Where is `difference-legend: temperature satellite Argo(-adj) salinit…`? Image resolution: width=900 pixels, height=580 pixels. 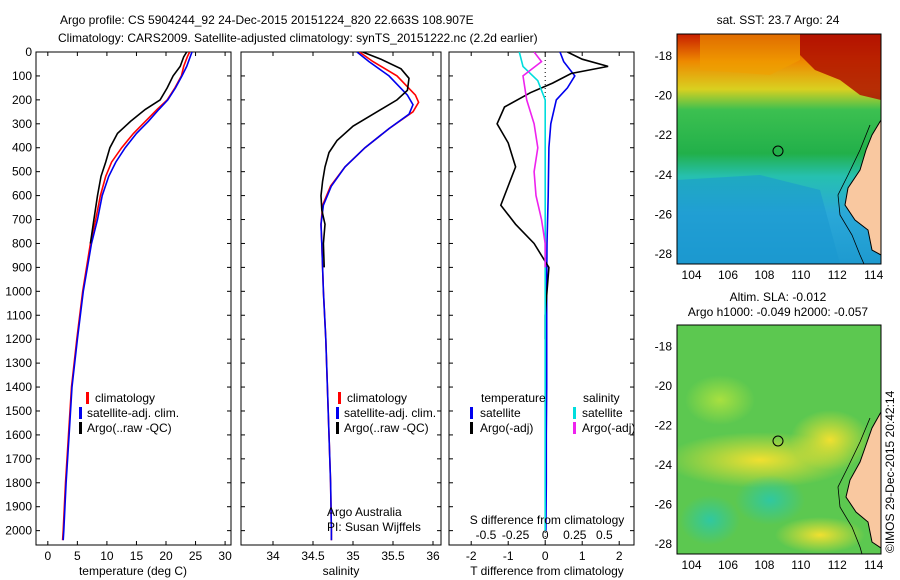
difference-legend: temperature satellite Argo(-adj) salinit… is located at coordinates (552, 413).